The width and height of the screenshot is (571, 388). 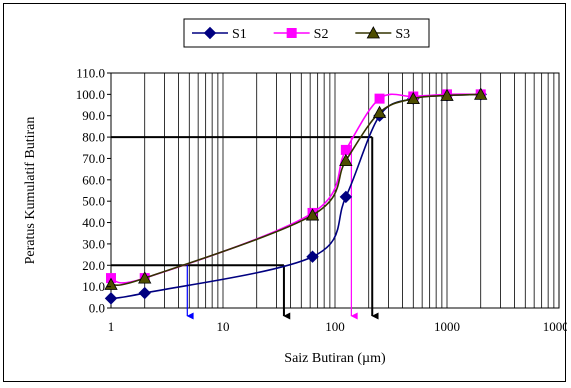 I want to click on y-tick-label: 30.0, so click(x=93, y=243).